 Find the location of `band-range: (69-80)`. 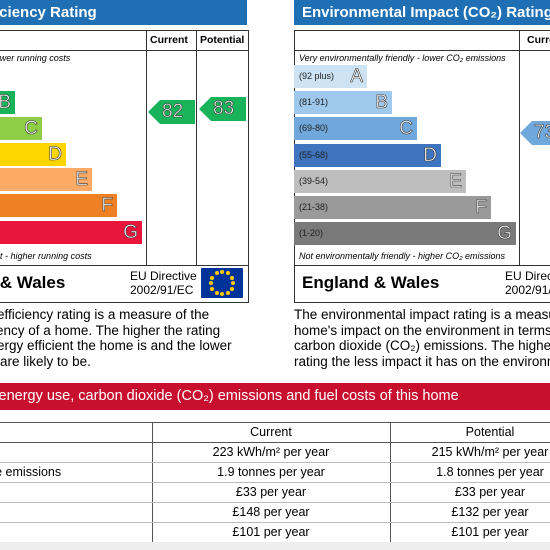

band-range: (69-80) is located at coordinates (314, 128).